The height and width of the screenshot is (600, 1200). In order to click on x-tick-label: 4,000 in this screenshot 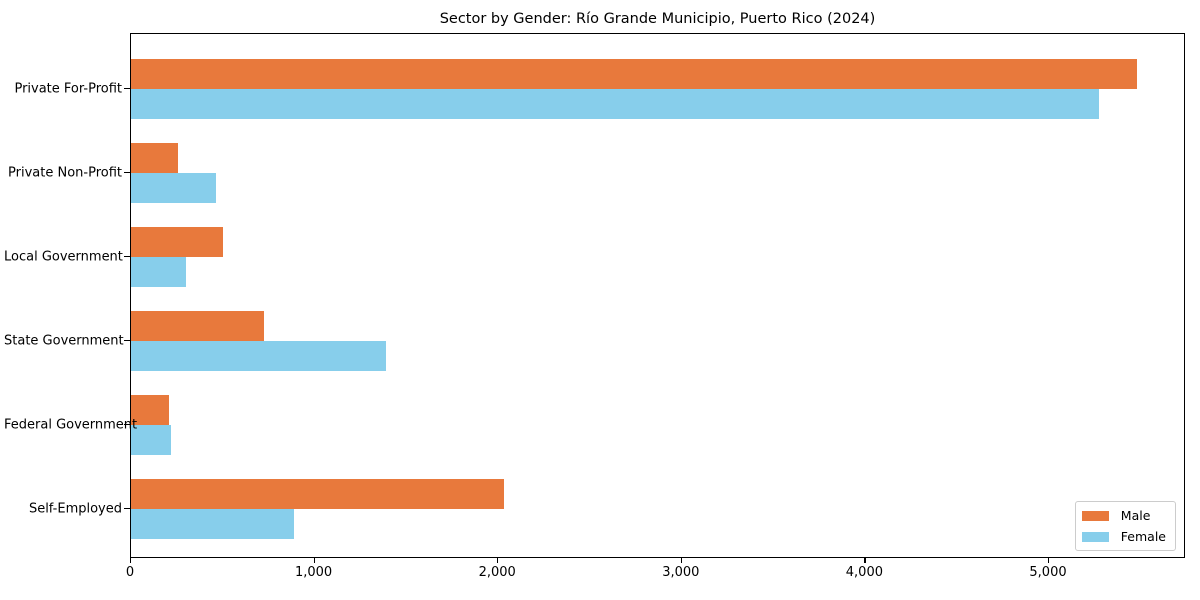, I will do `click(864, 572)`.